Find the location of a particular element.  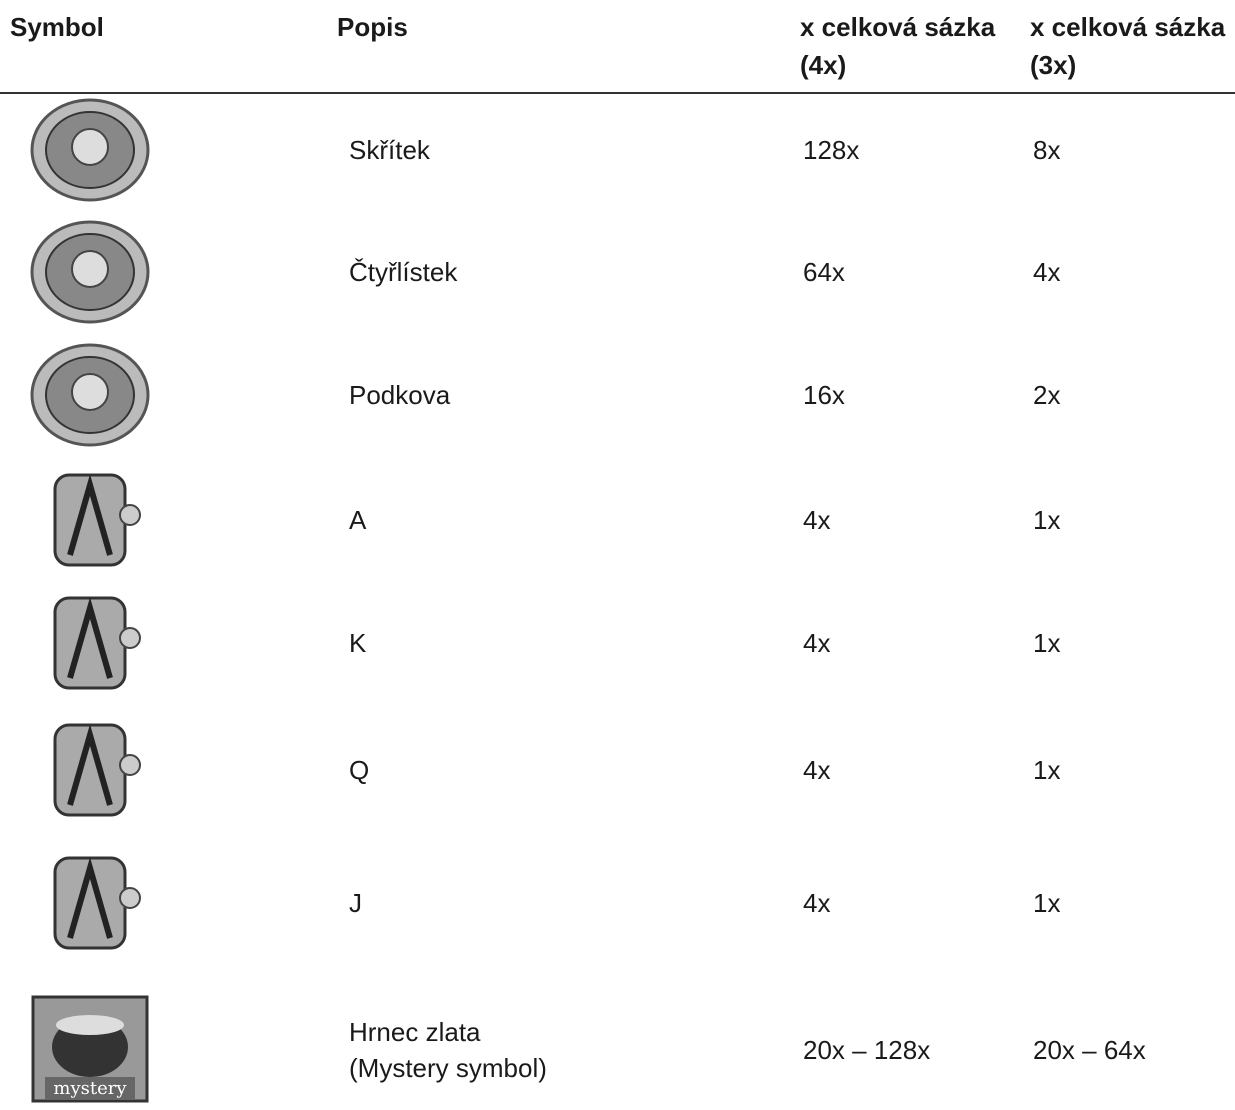

icon-art: mystery is located at coordinates (90, 1049).